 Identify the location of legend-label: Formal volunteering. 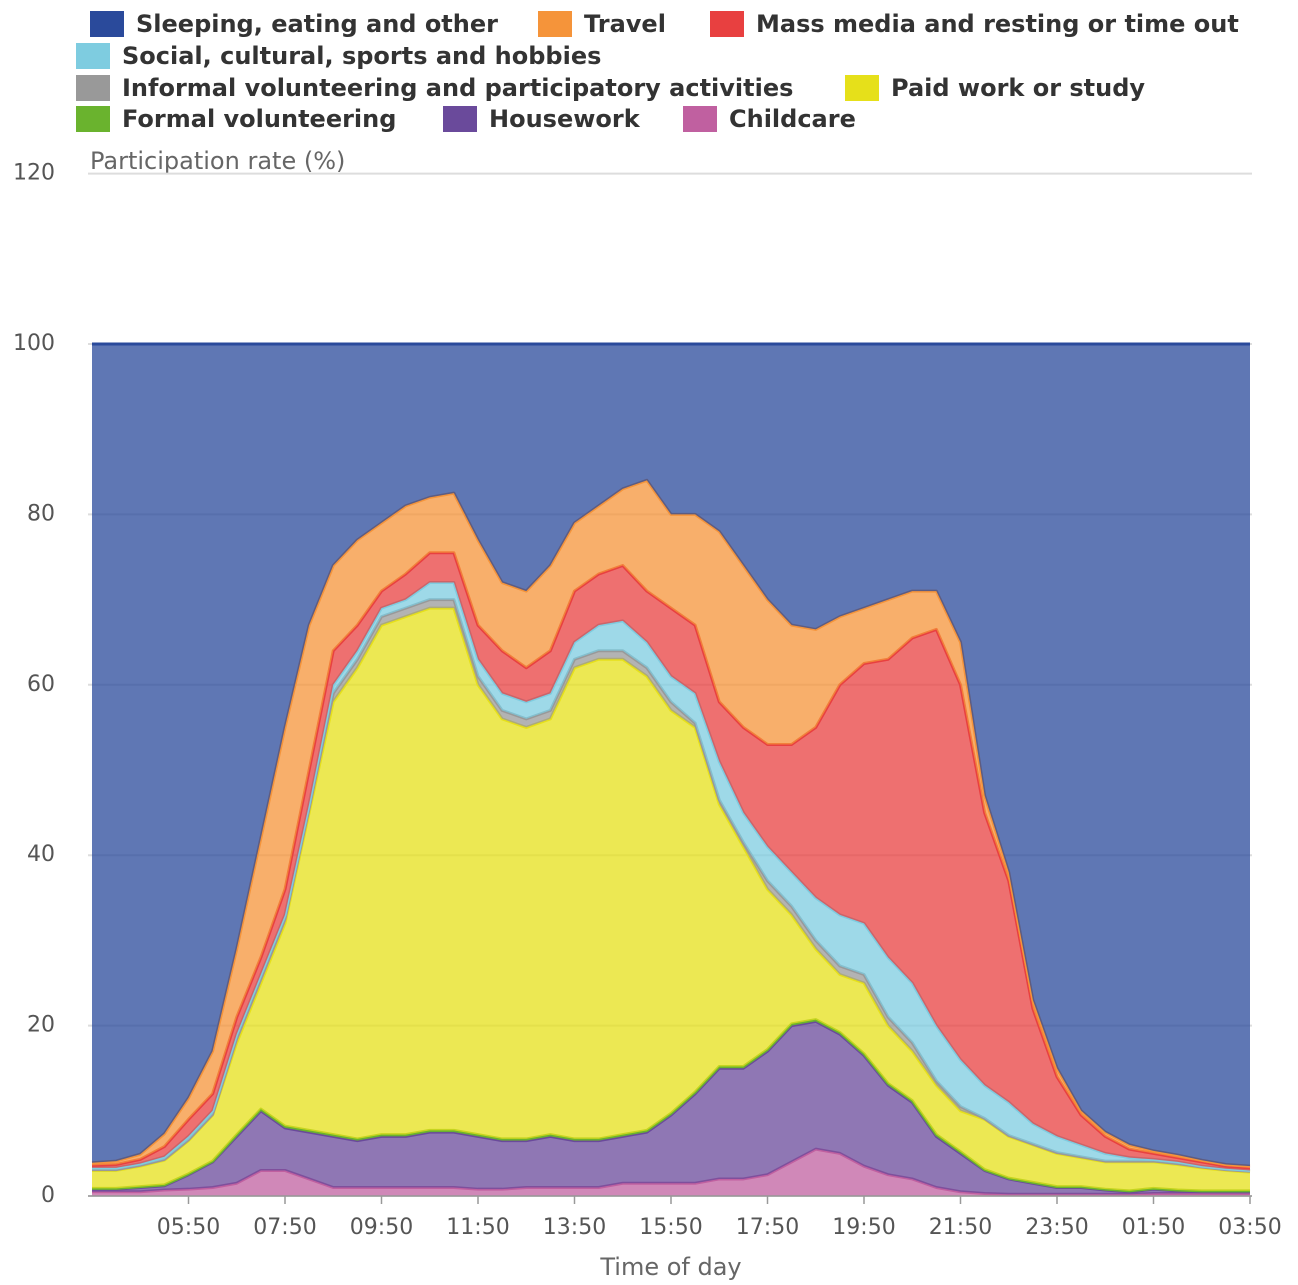
(259, 119).